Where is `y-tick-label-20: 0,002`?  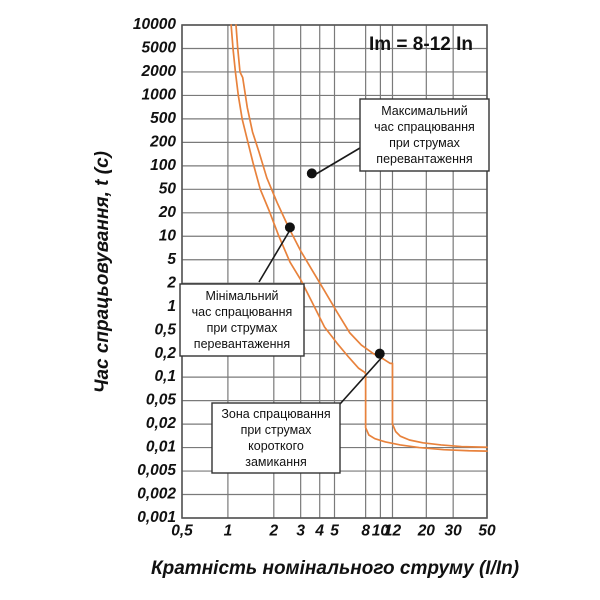
y-tick-label-20: 0,002 is located at coordinates (156, 494).